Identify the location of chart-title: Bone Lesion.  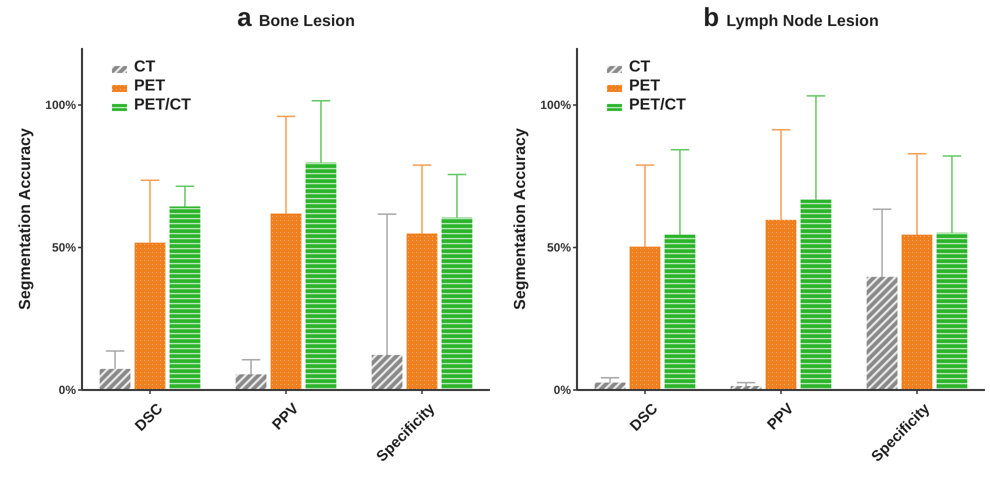
(306, 21).